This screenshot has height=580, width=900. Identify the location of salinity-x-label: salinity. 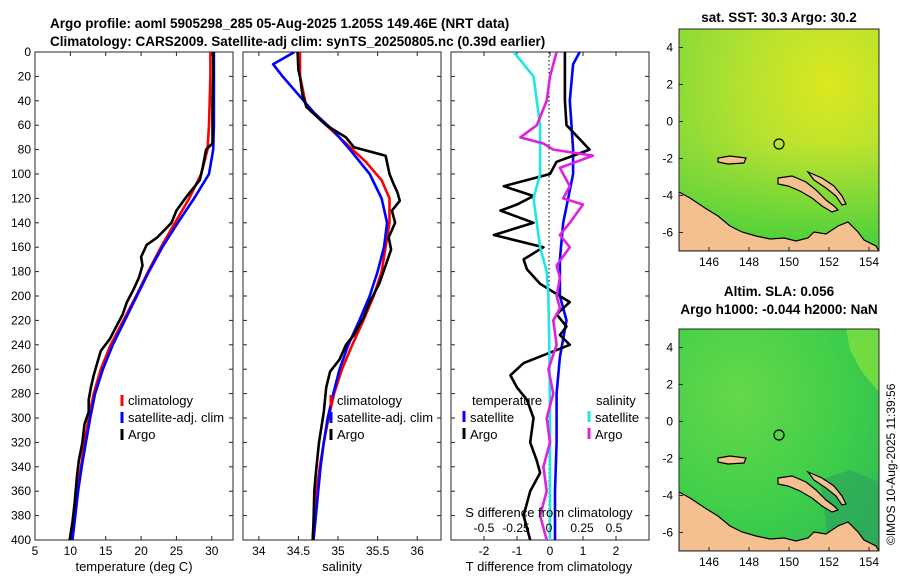
(342, 566).